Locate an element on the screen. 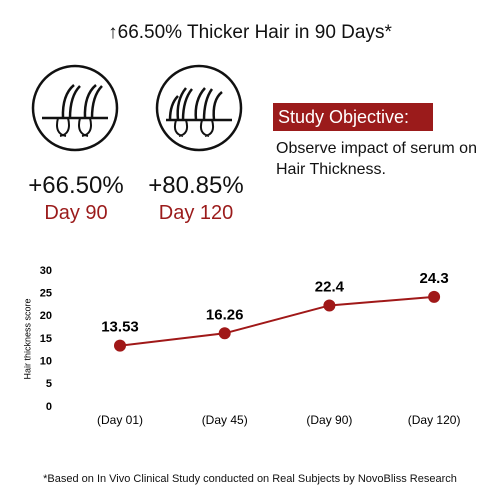  stat-label: Day 120 is located at coordinates (196, 213).